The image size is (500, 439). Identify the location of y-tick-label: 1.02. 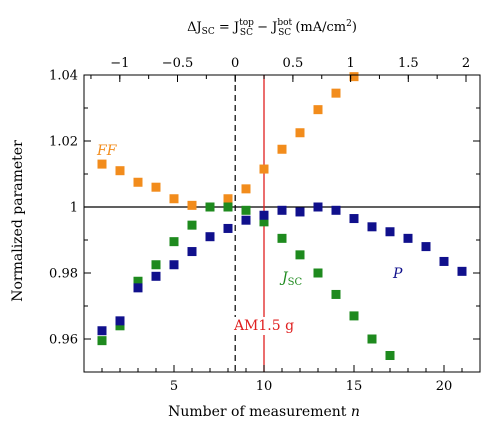
(63, 142).